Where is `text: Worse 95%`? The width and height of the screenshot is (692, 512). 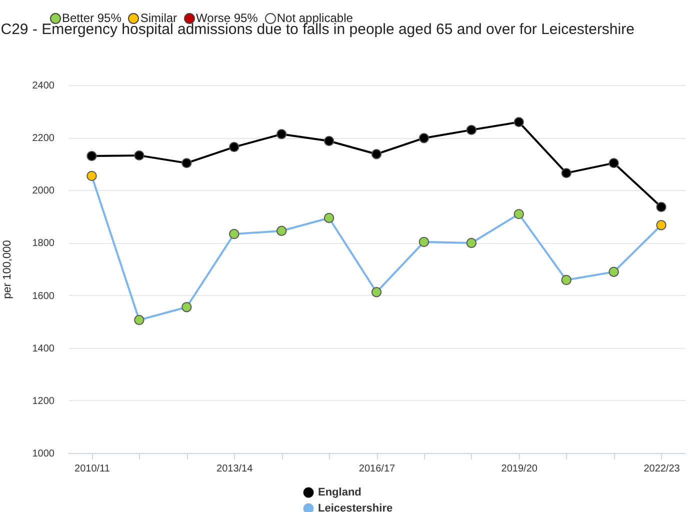
text: Worse 95% is located at coordinates (227, 18).